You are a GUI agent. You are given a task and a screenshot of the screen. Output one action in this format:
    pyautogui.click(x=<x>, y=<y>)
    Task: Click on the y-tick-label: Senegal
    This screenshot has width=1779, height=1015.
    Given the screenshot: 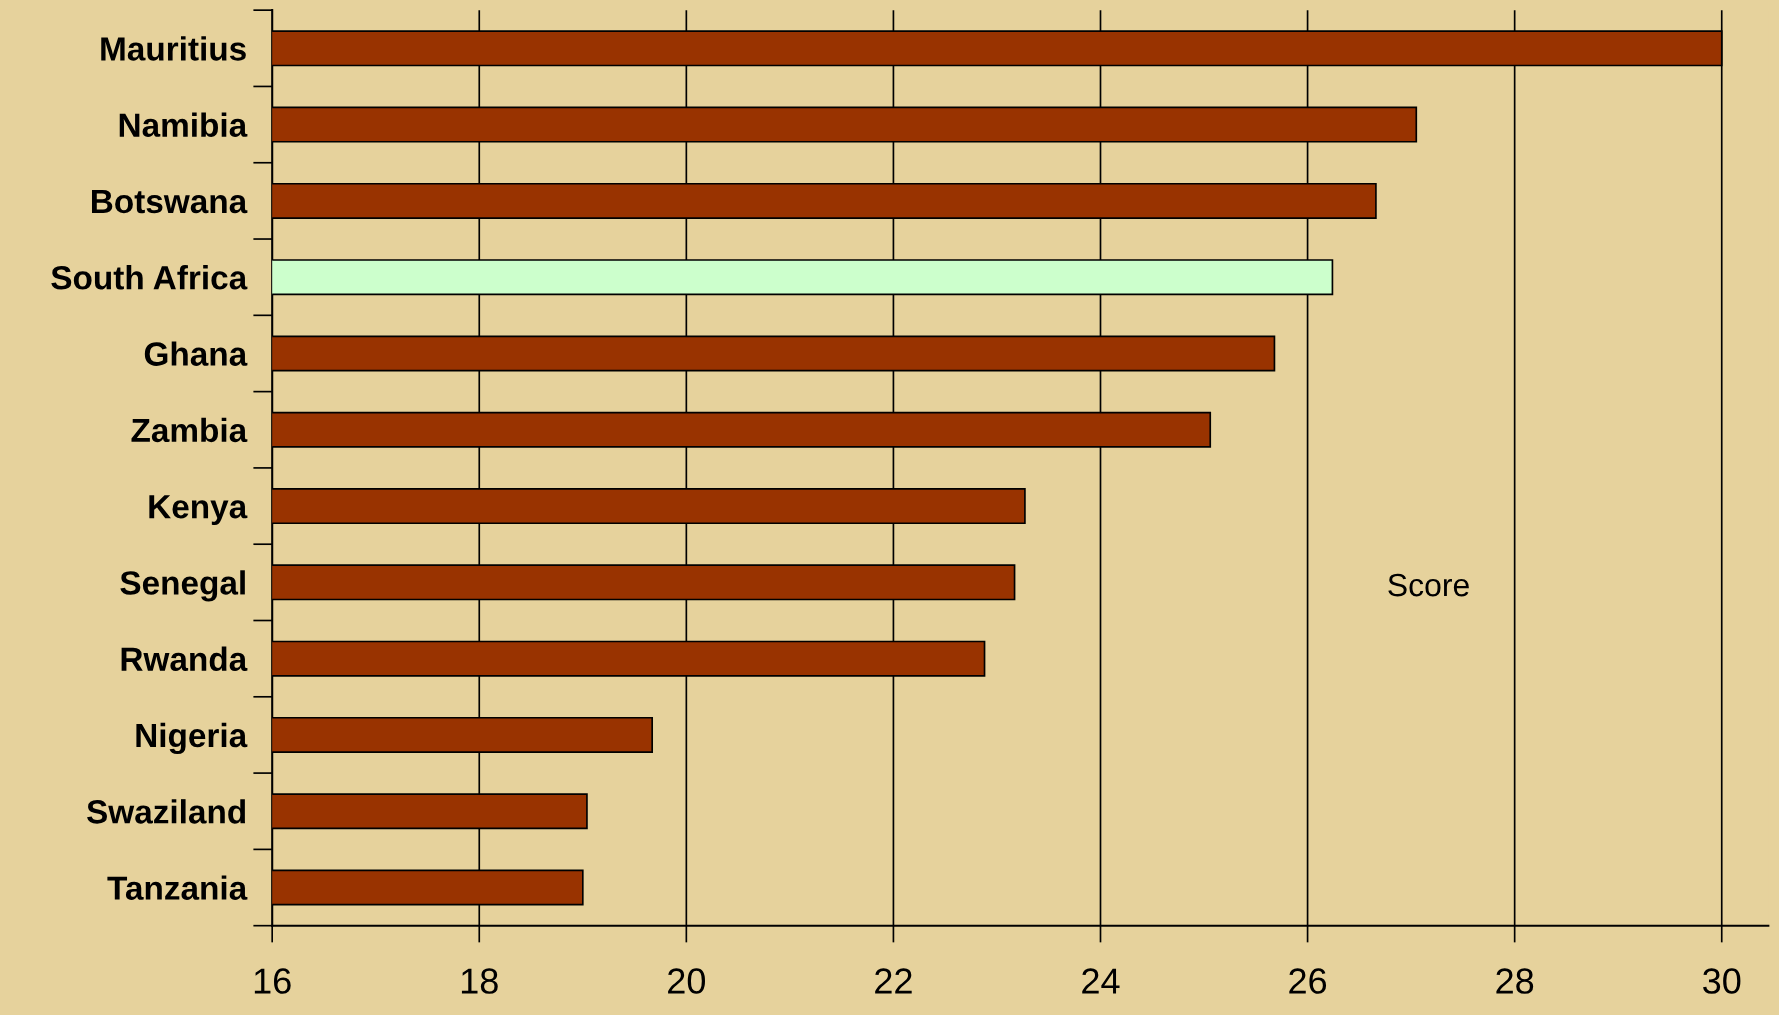 What is the action you would take?
    pyautogui.click(x=182, y=586)
    